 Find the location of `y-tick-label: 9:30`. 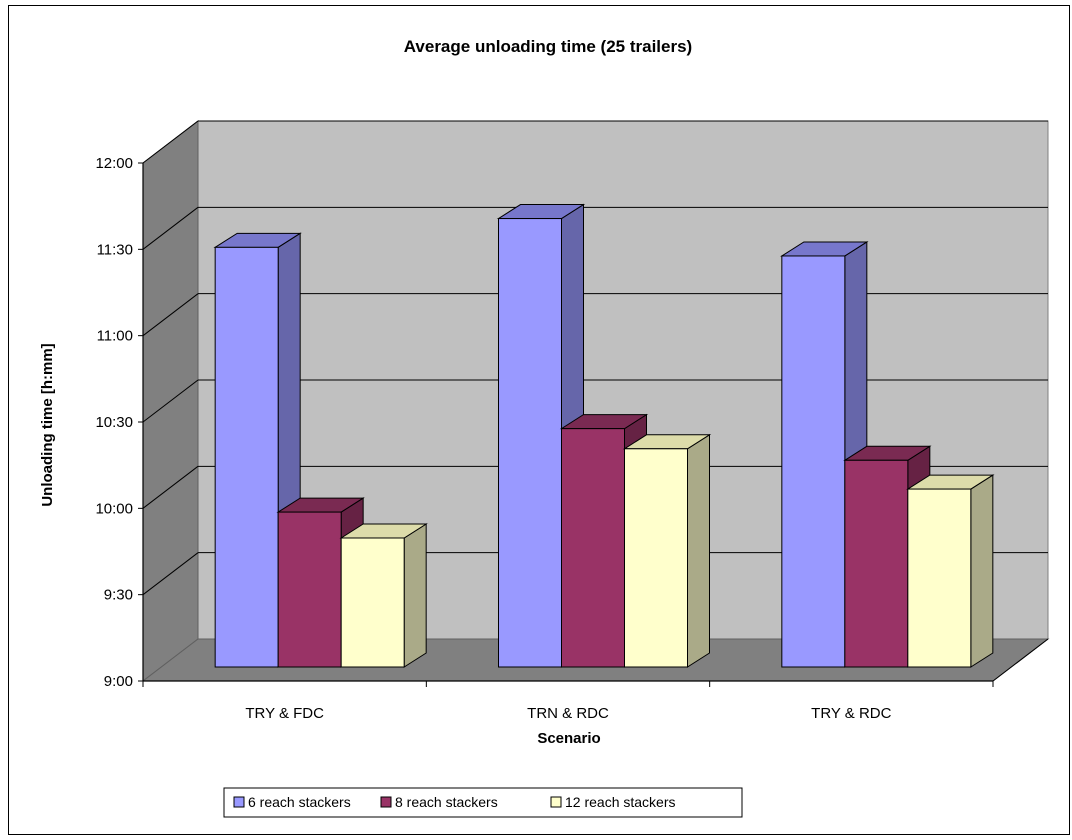

y-tick-label: 9:30 is located at coordinates (118, 595).